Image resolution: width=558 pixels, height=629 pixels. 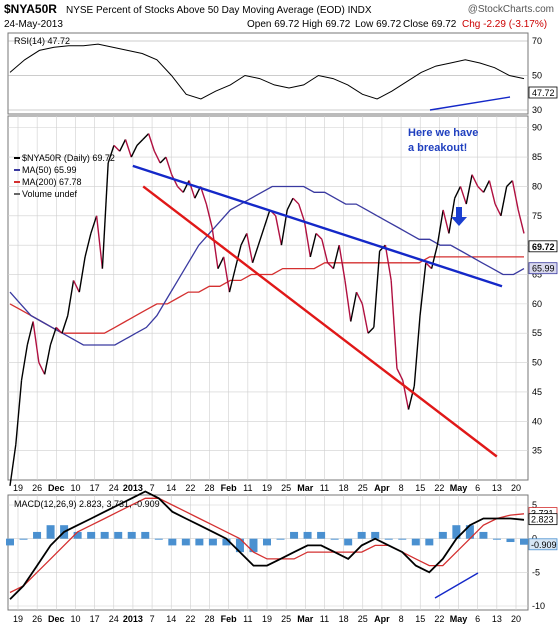 I want to click on price-y-tick-label: 45, so click(x=537, y=392).